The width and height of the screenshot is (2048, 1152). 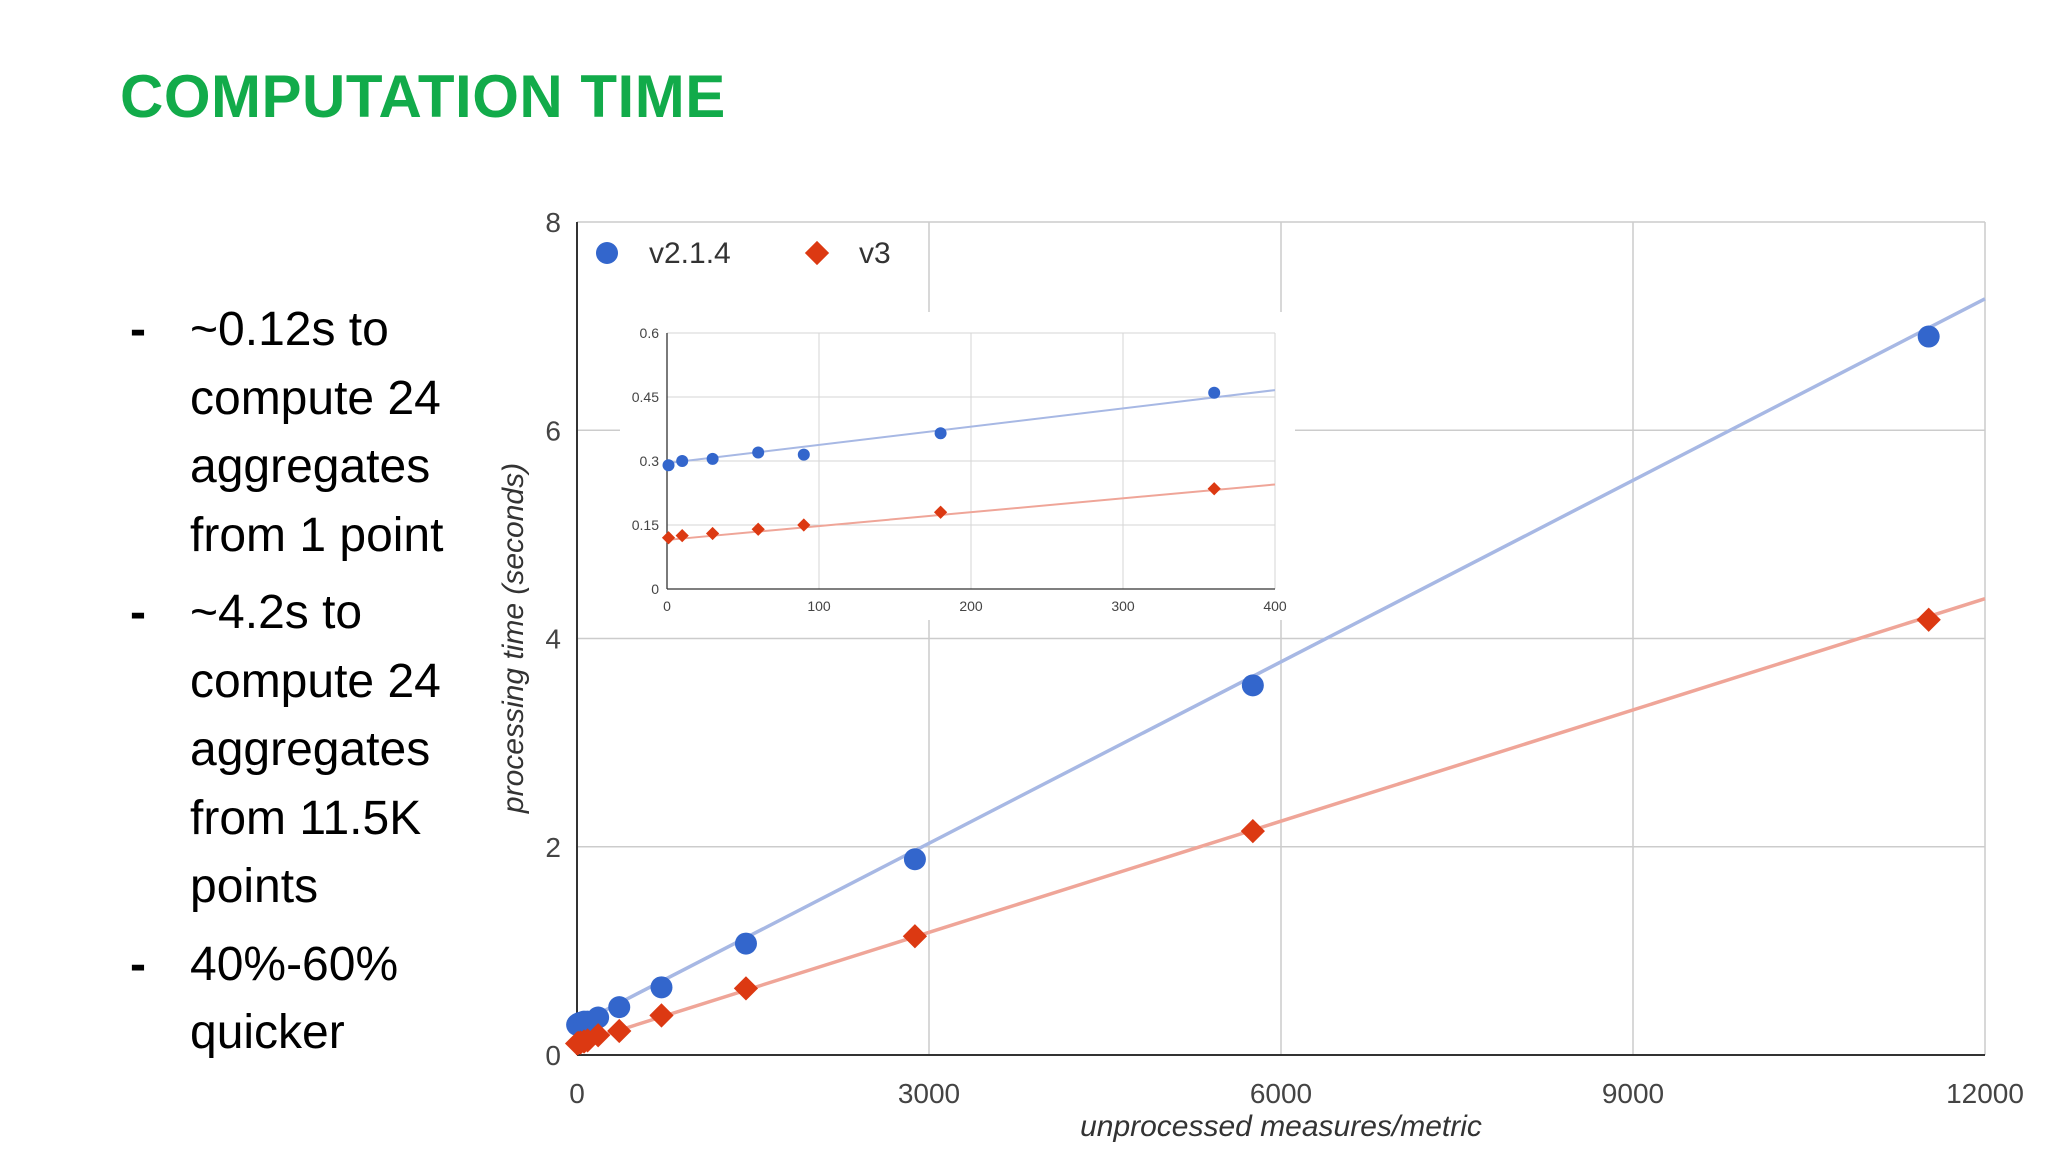 I want to click on legend-label: v2.1.4, so click(x=690, y=253).